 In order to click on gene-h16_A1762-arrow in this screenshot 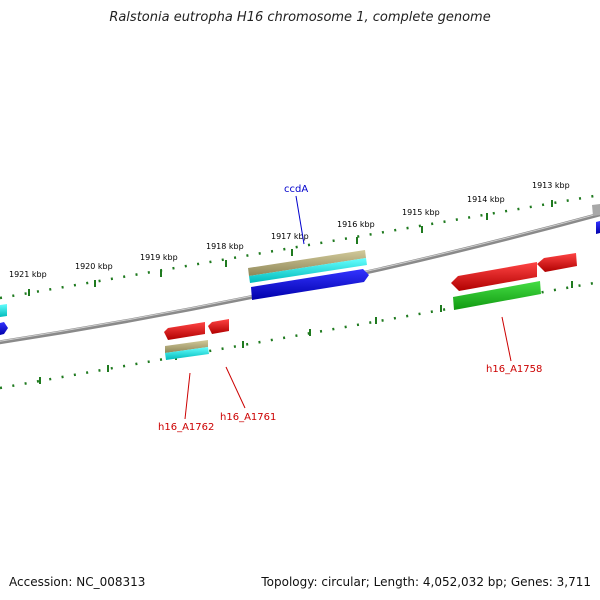, I will do `click(184, 331)`.